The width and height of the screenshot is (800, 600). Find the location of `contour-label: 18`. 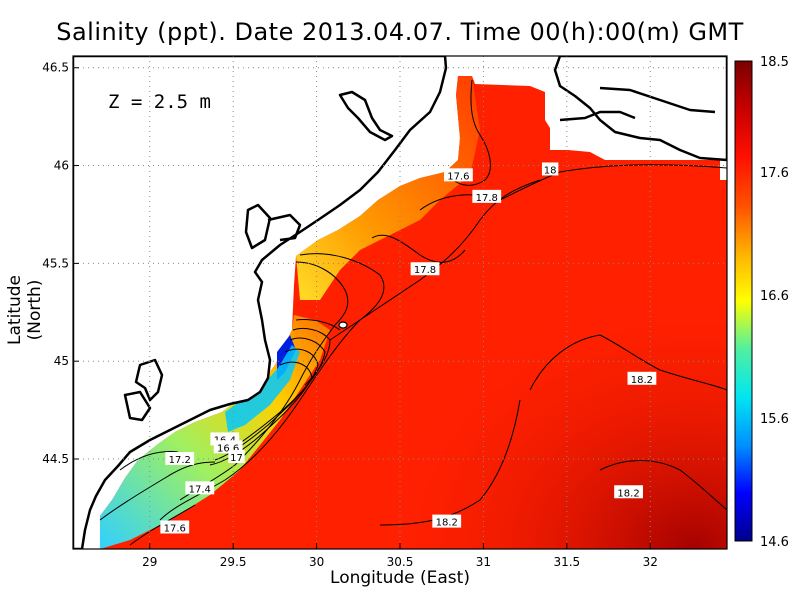

contour-label: 18 is located at coordinates (550, 170).